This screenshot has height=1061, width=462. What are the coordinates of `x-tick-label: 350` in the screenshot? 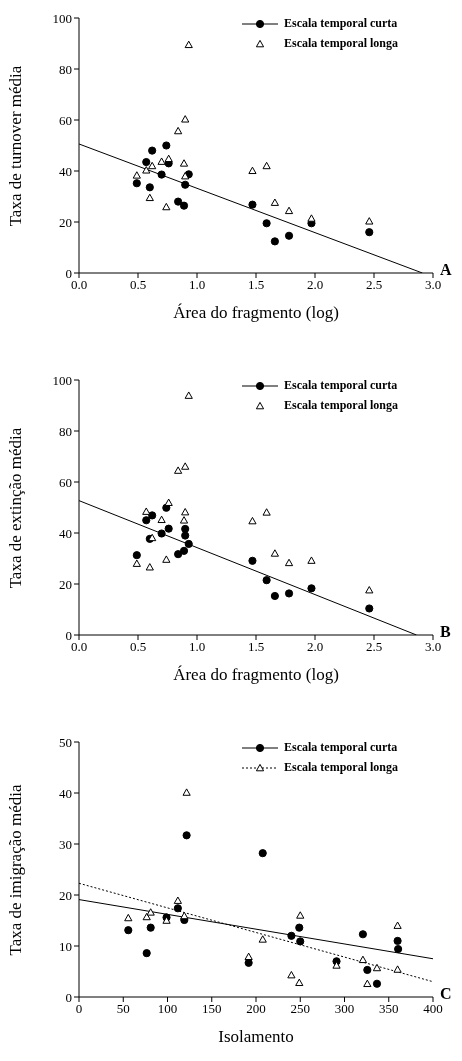 It's located at (389, 1009).